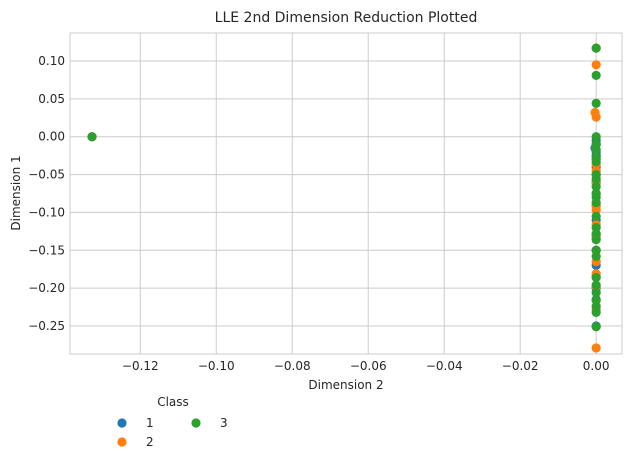  I want to click on x-tick-label: −0.12, so click(140, 366).